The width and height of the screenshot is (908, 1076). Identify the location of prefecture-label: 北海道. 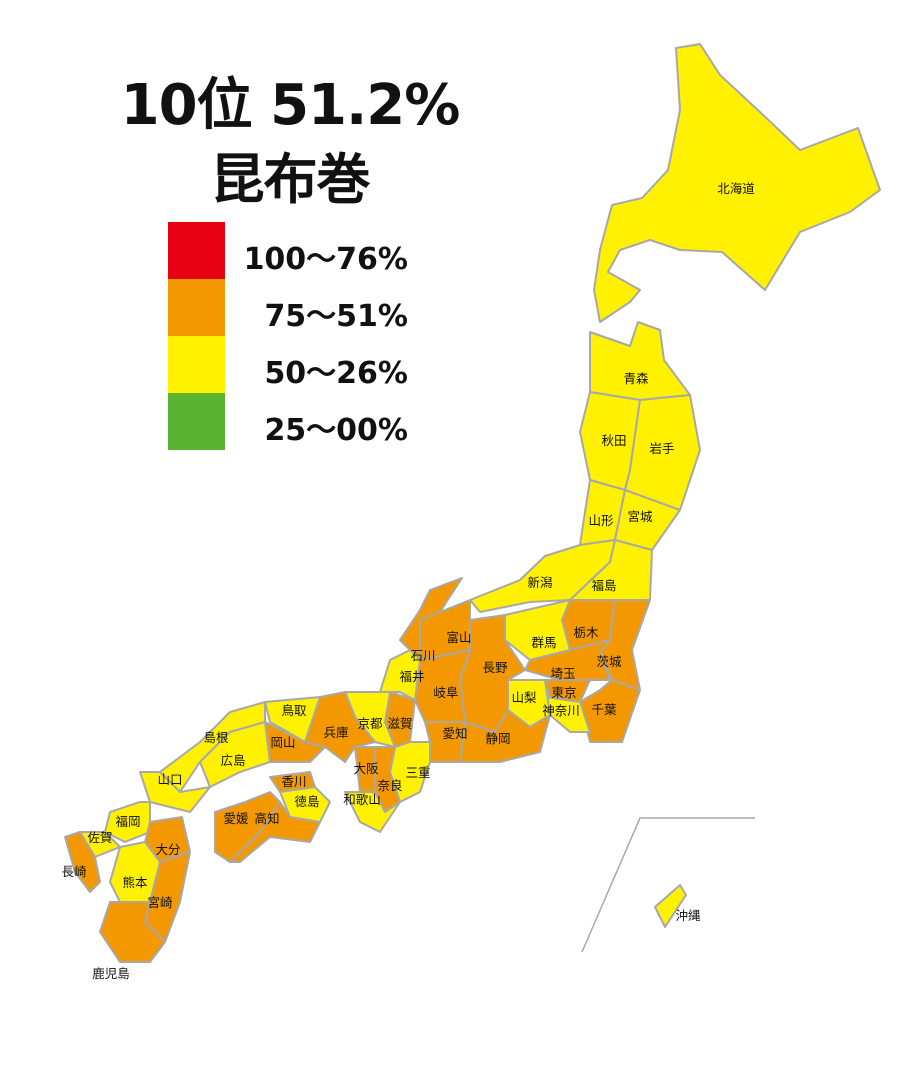
(736, 188).